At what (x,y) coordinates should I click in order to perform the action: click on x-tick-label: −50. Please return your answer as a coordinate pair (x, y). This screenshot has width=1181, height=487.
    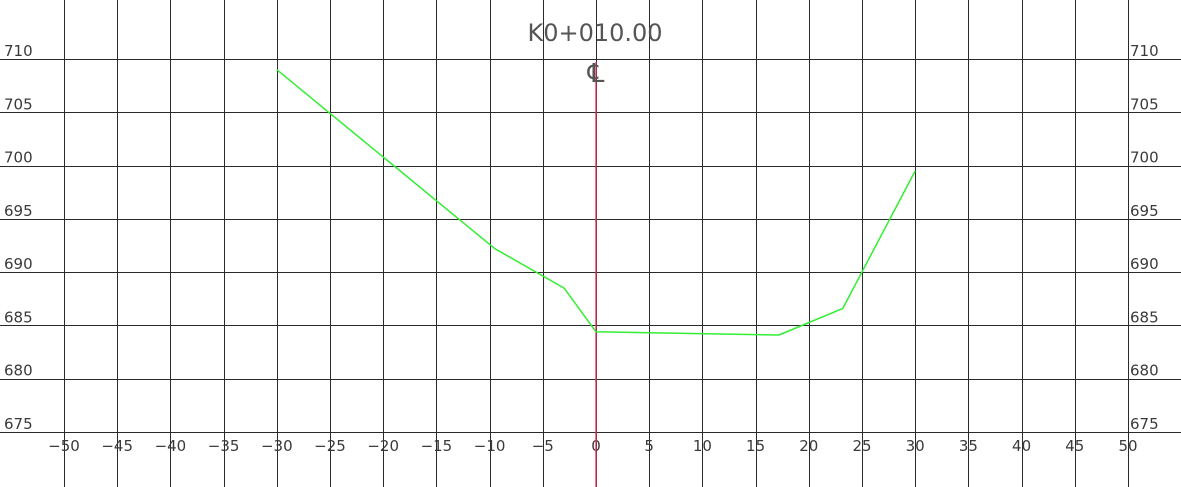
    Looking at the image, I should click on (64, 446).